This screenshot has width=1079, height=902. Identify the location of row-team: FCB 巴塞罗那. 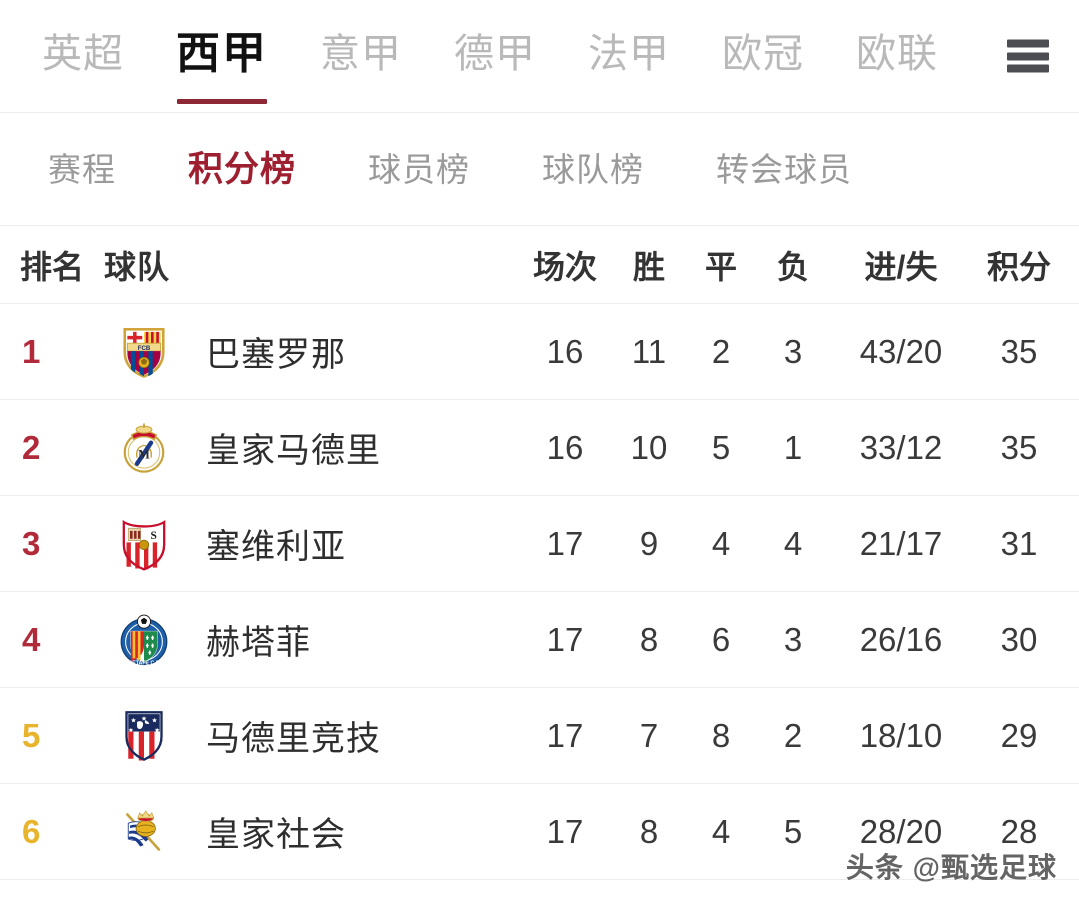
(304, 352).